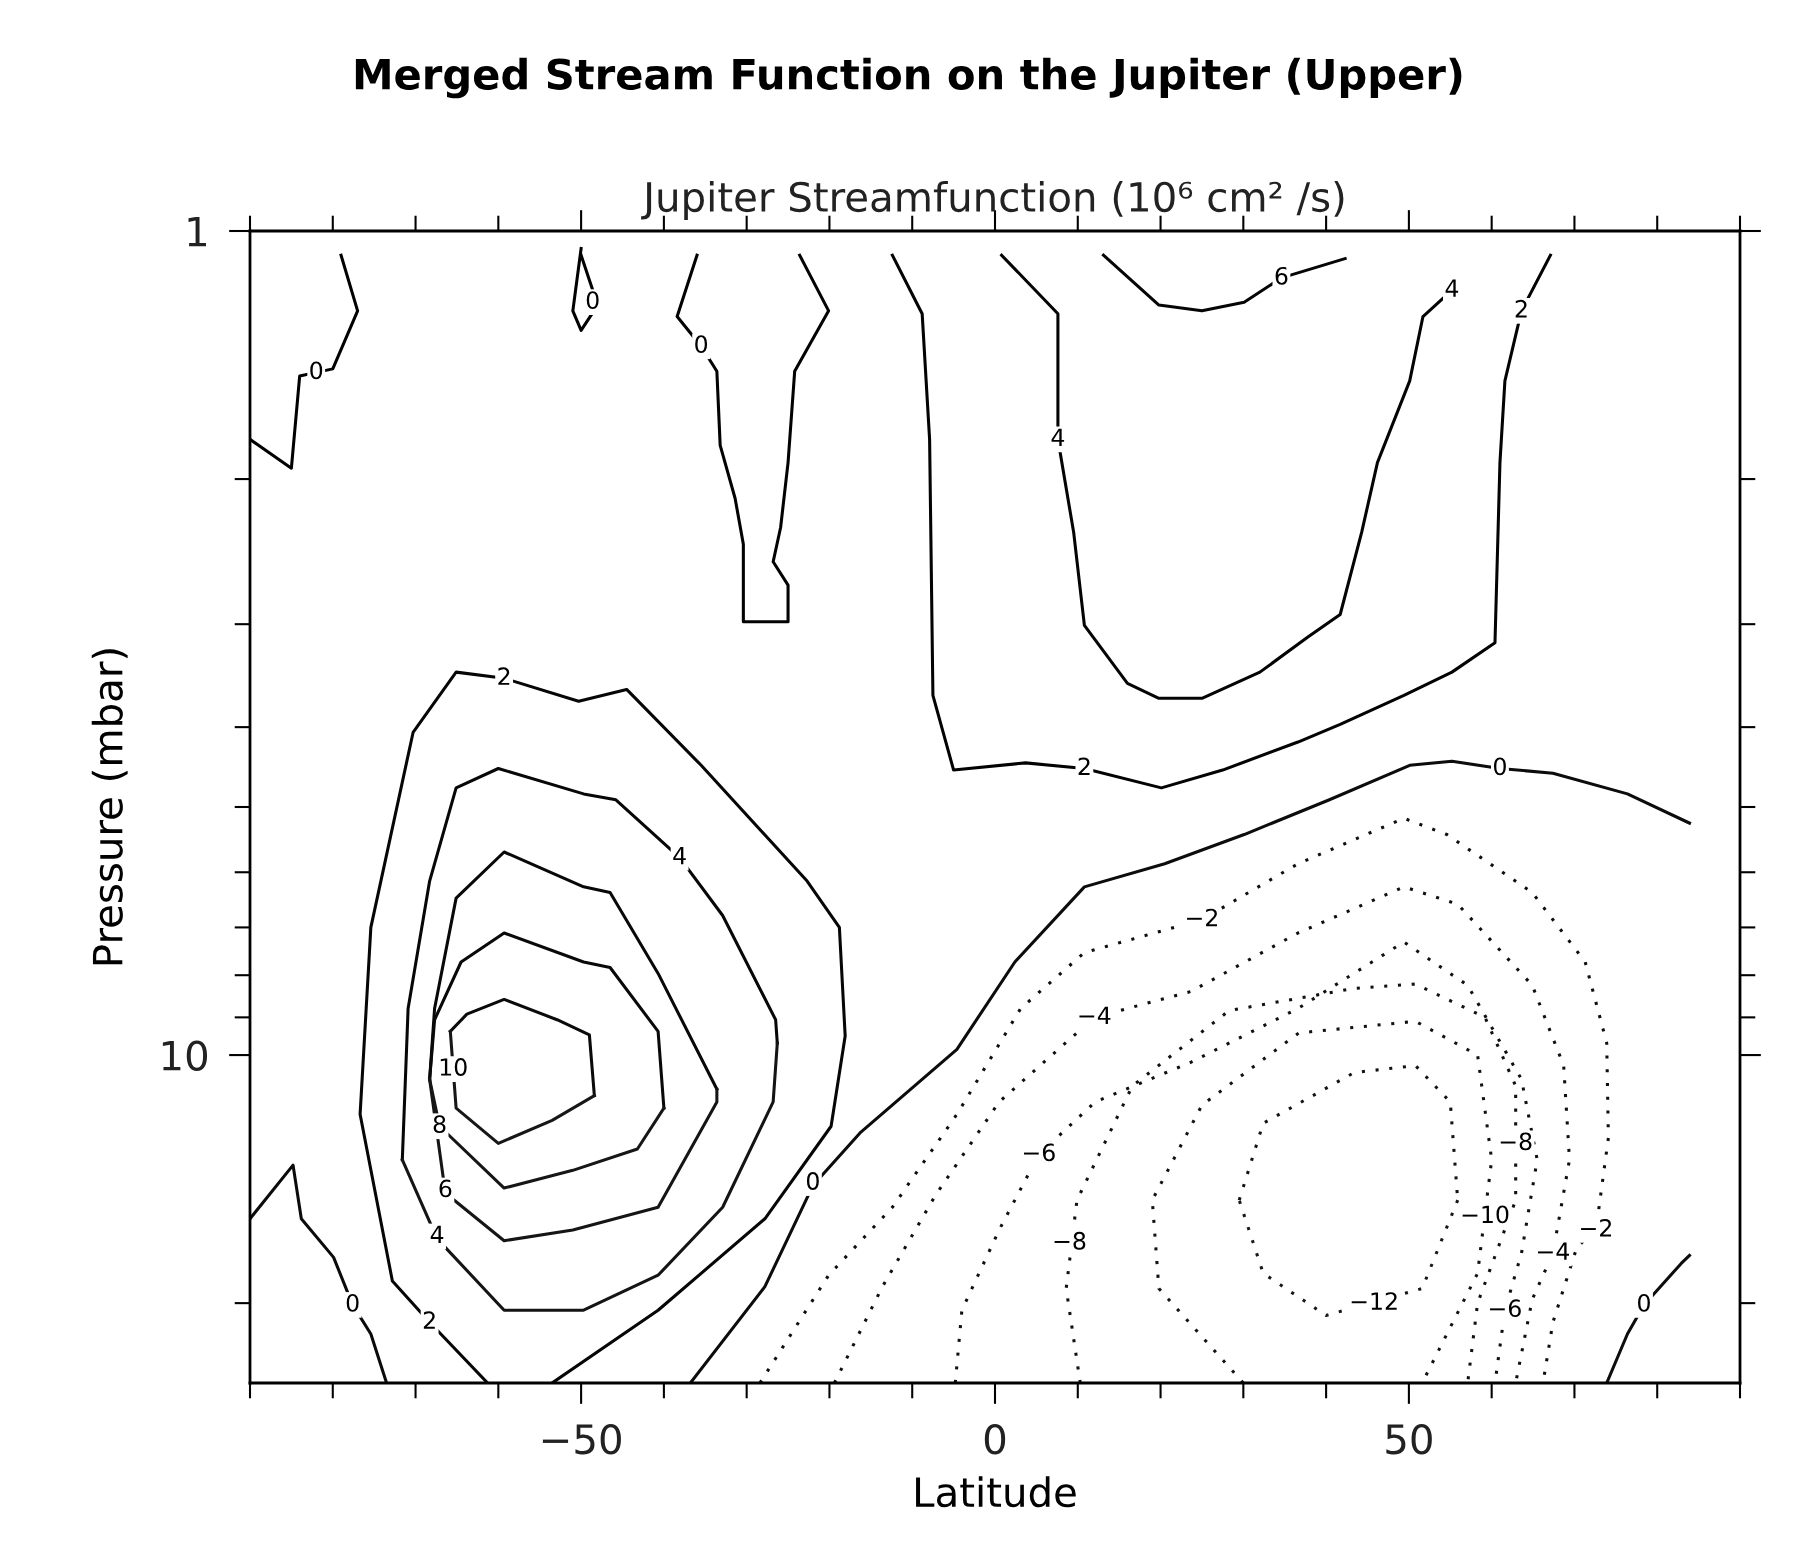 The height and width of the screenshot is (1550, 1817). What do you see at coordinates (992, 200) in the screenshot?
I see `chart-subtitle: Jupiter Streamfunction (10⁶ cm² /s)` at bounding box center [992, 200].